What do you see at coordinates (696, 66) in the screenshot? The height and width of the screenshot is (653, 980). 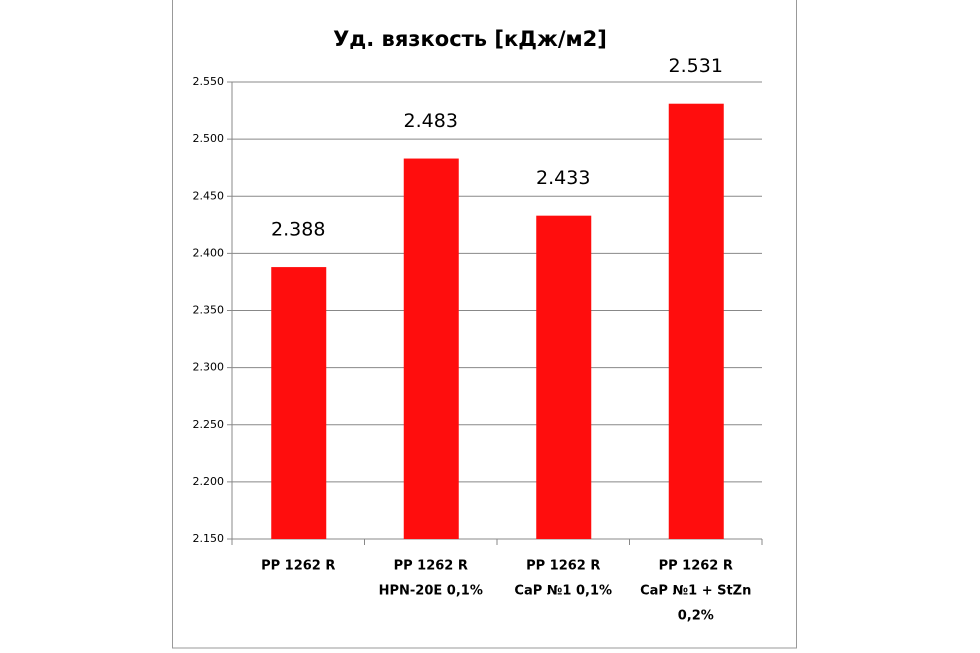 I see `value-label: 2.531` at bounding box center [696, 66].